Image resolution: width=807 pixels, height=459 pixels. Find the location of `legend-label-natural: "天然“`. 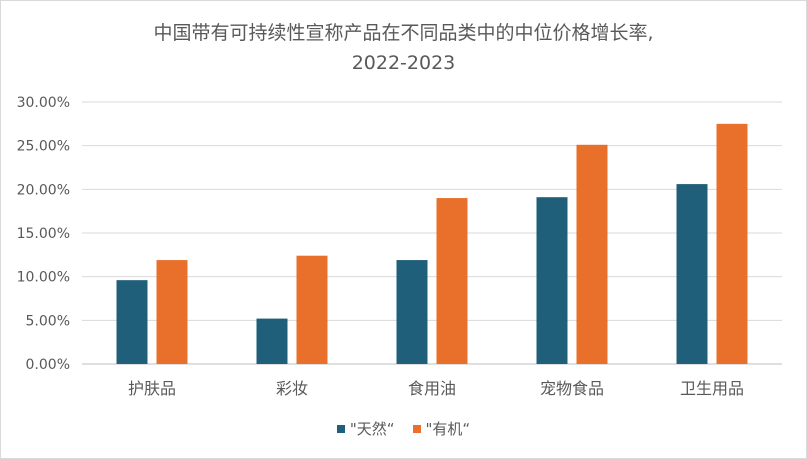

legend-label-natural: "天然“ is located at coordinates (372, 429).